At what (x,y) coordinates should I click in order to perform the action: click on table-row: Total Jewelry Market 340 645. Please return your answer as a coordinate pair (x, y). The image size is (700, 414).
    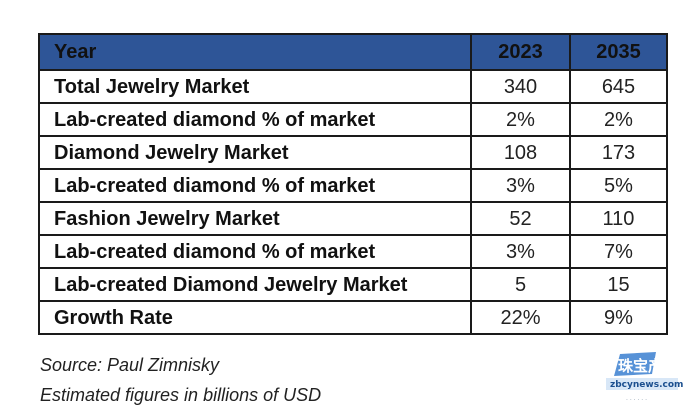
    Looking at the image, I should click on (353, 86).